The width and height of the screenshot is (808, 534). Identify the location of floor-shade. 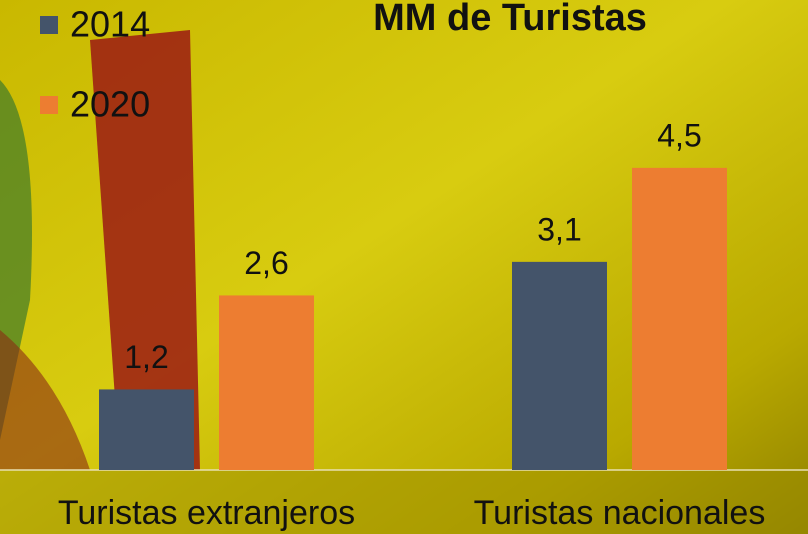
(404, 502).